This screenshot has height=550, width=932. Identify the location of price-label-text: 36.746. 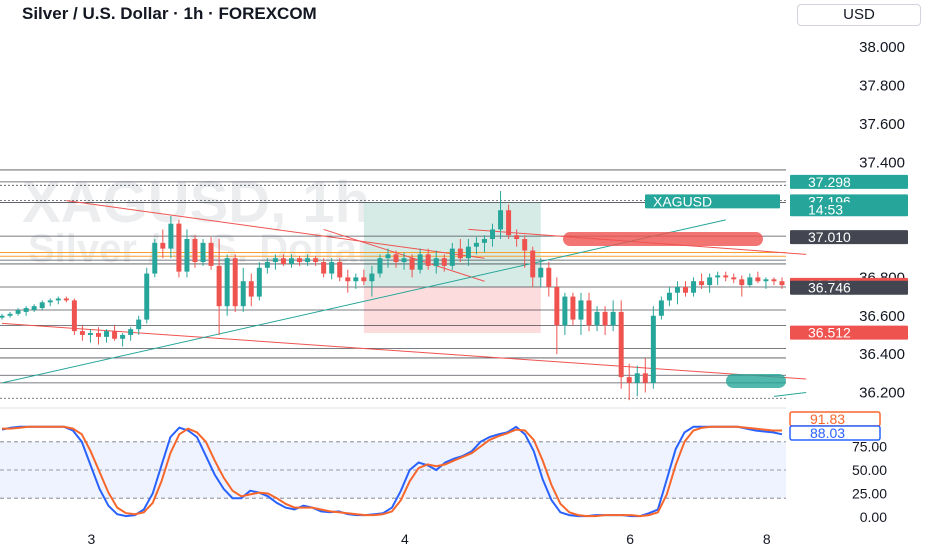
(829, 288).